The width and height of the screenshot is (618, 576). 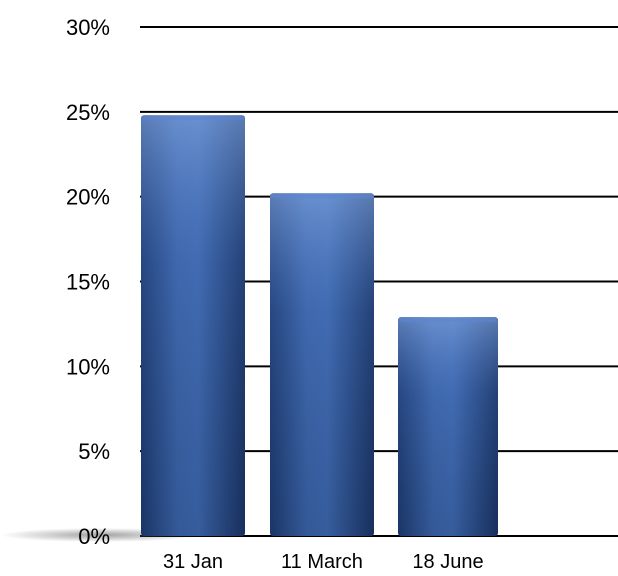 I want to click on y-tick-label: 0%, so click(x=94, y=536).